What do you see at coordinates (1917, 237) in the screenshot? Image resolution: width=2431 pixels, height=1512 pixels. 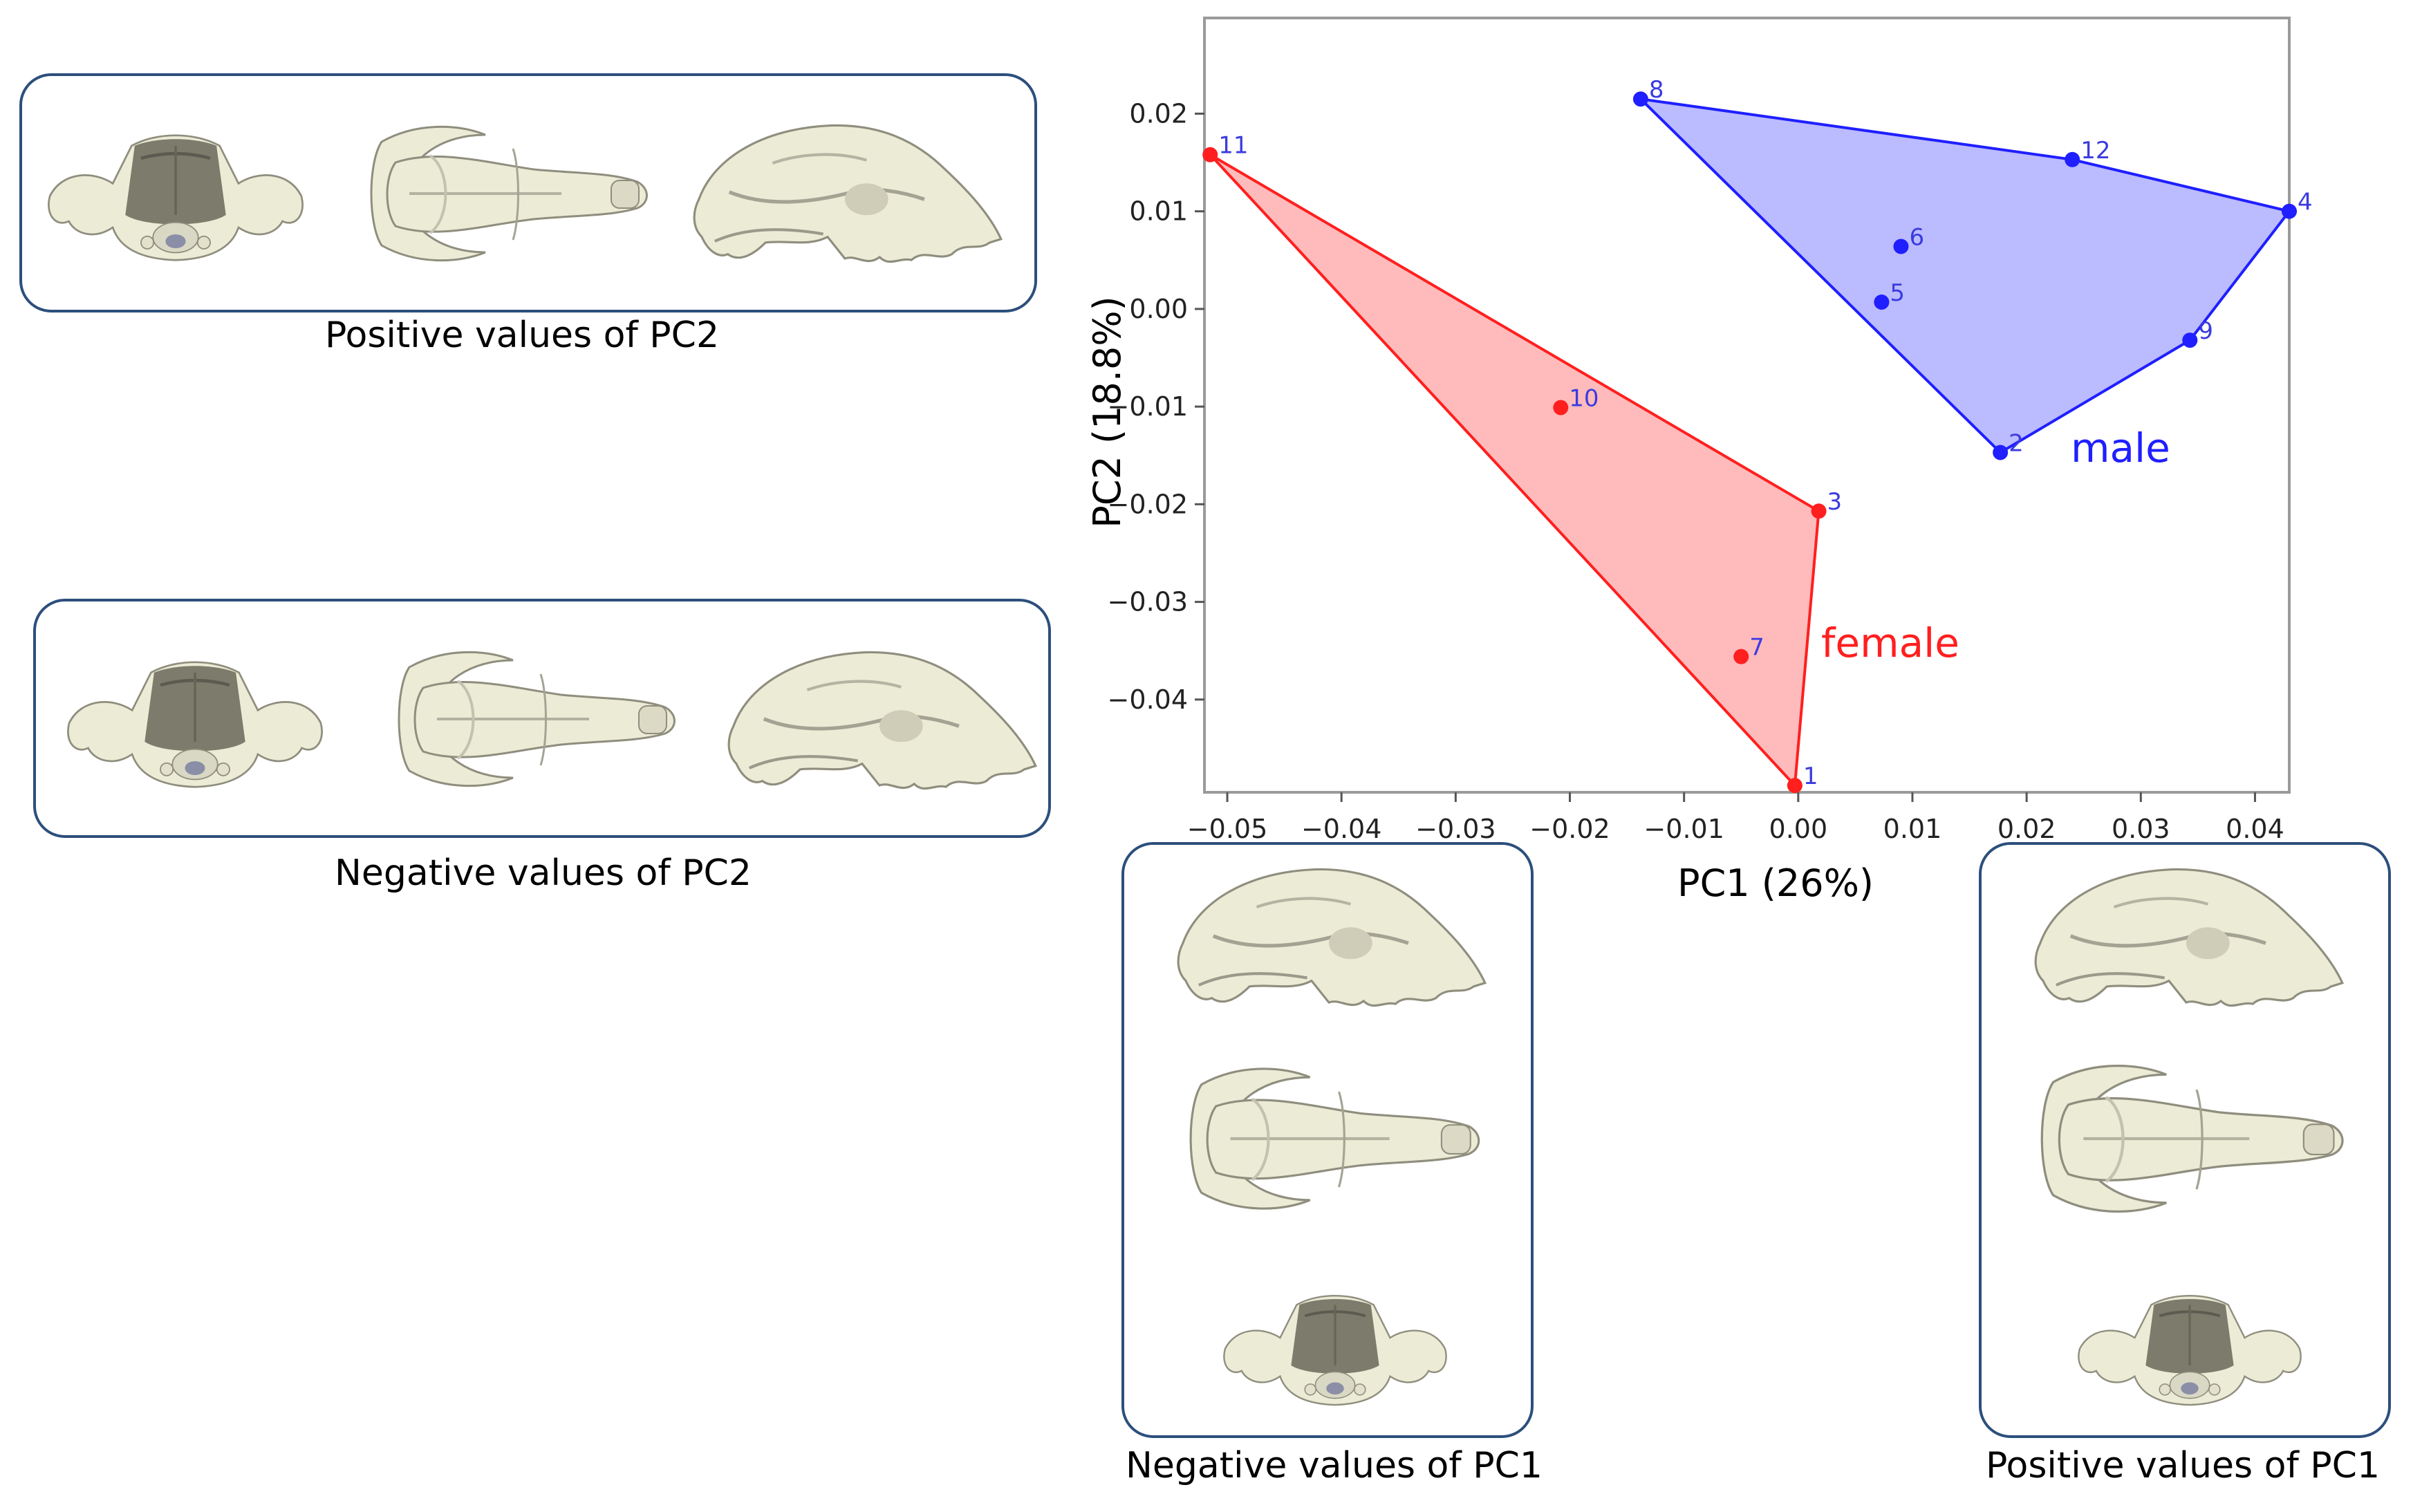 I see `point-label: 6` at bounding box center [1917, 237].